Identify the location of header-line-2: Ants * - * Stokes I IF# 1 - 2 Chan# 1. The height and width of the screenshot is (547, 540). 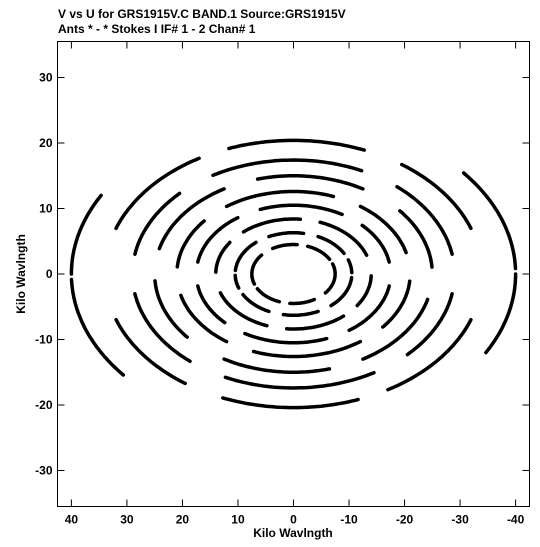
(157, 29).